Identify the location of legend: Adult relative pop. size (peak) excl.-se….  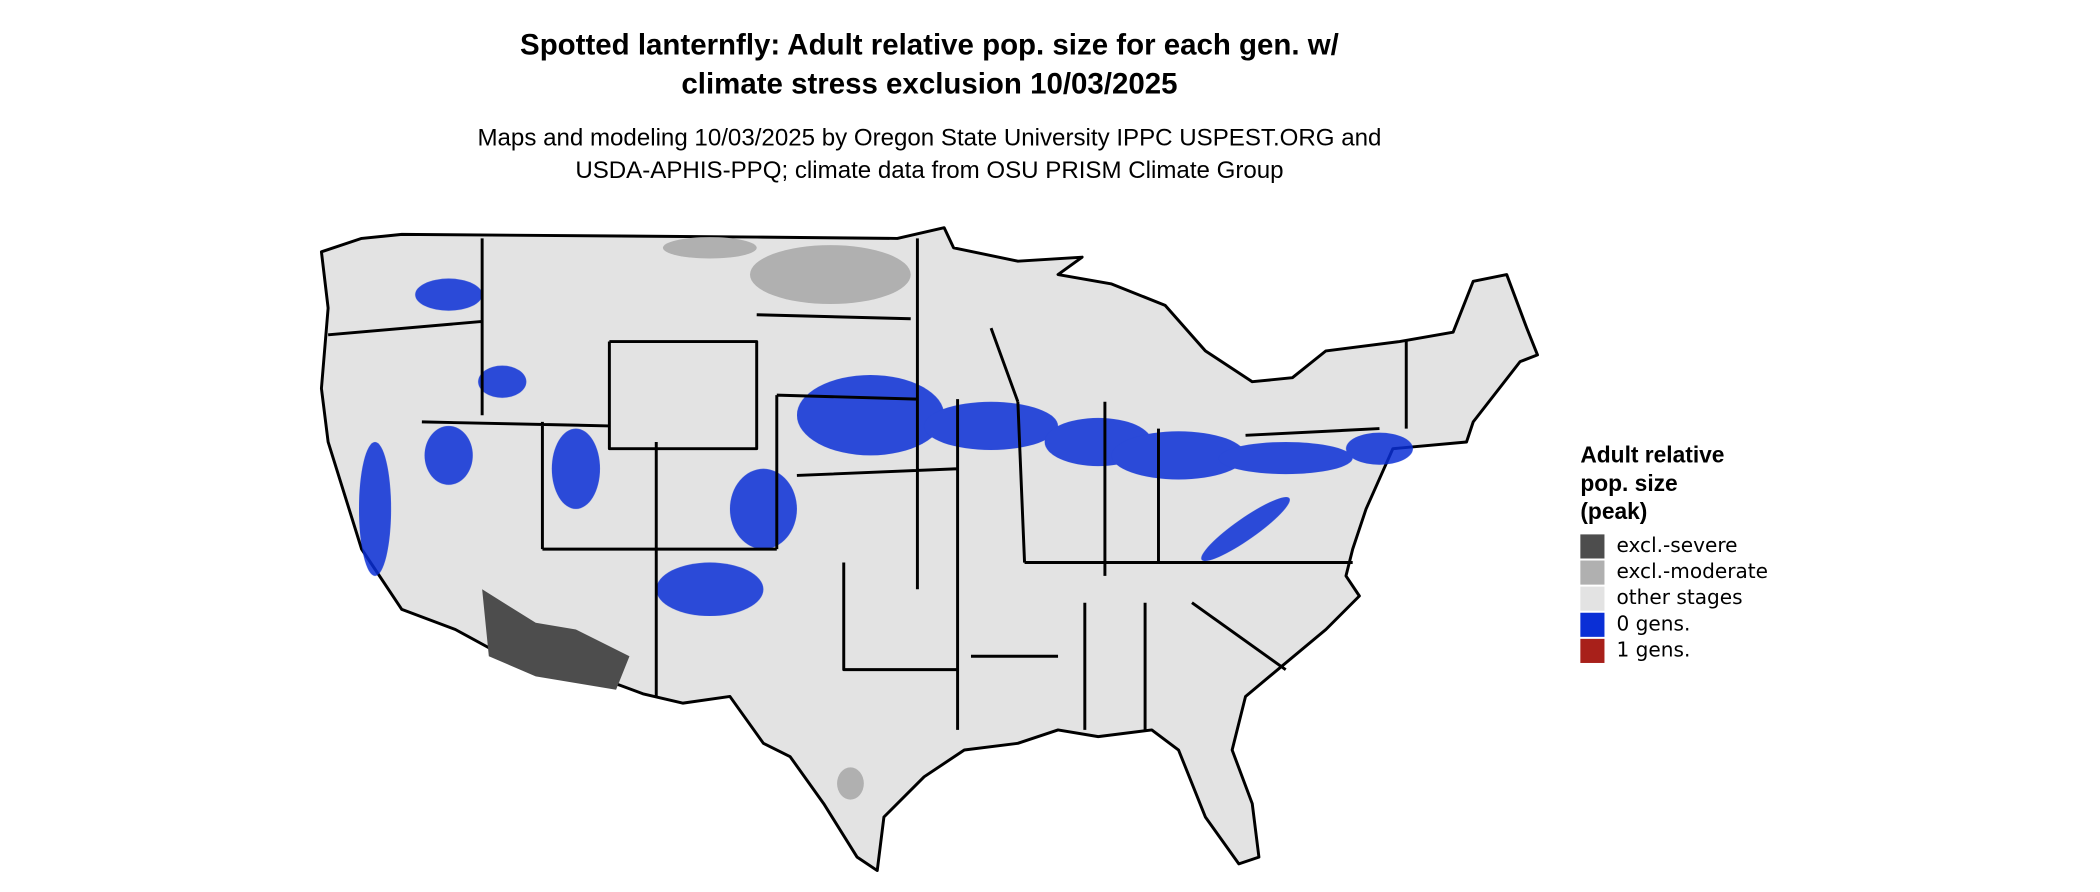
(1674, 552).